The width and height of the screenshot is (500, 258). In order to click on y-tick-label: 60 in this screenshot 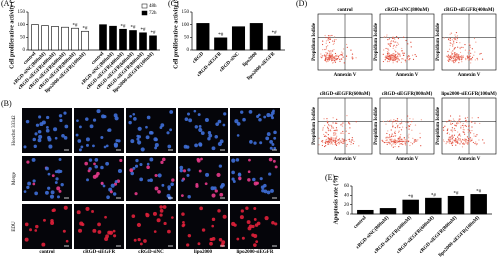, I will do `click(347, 186)`.